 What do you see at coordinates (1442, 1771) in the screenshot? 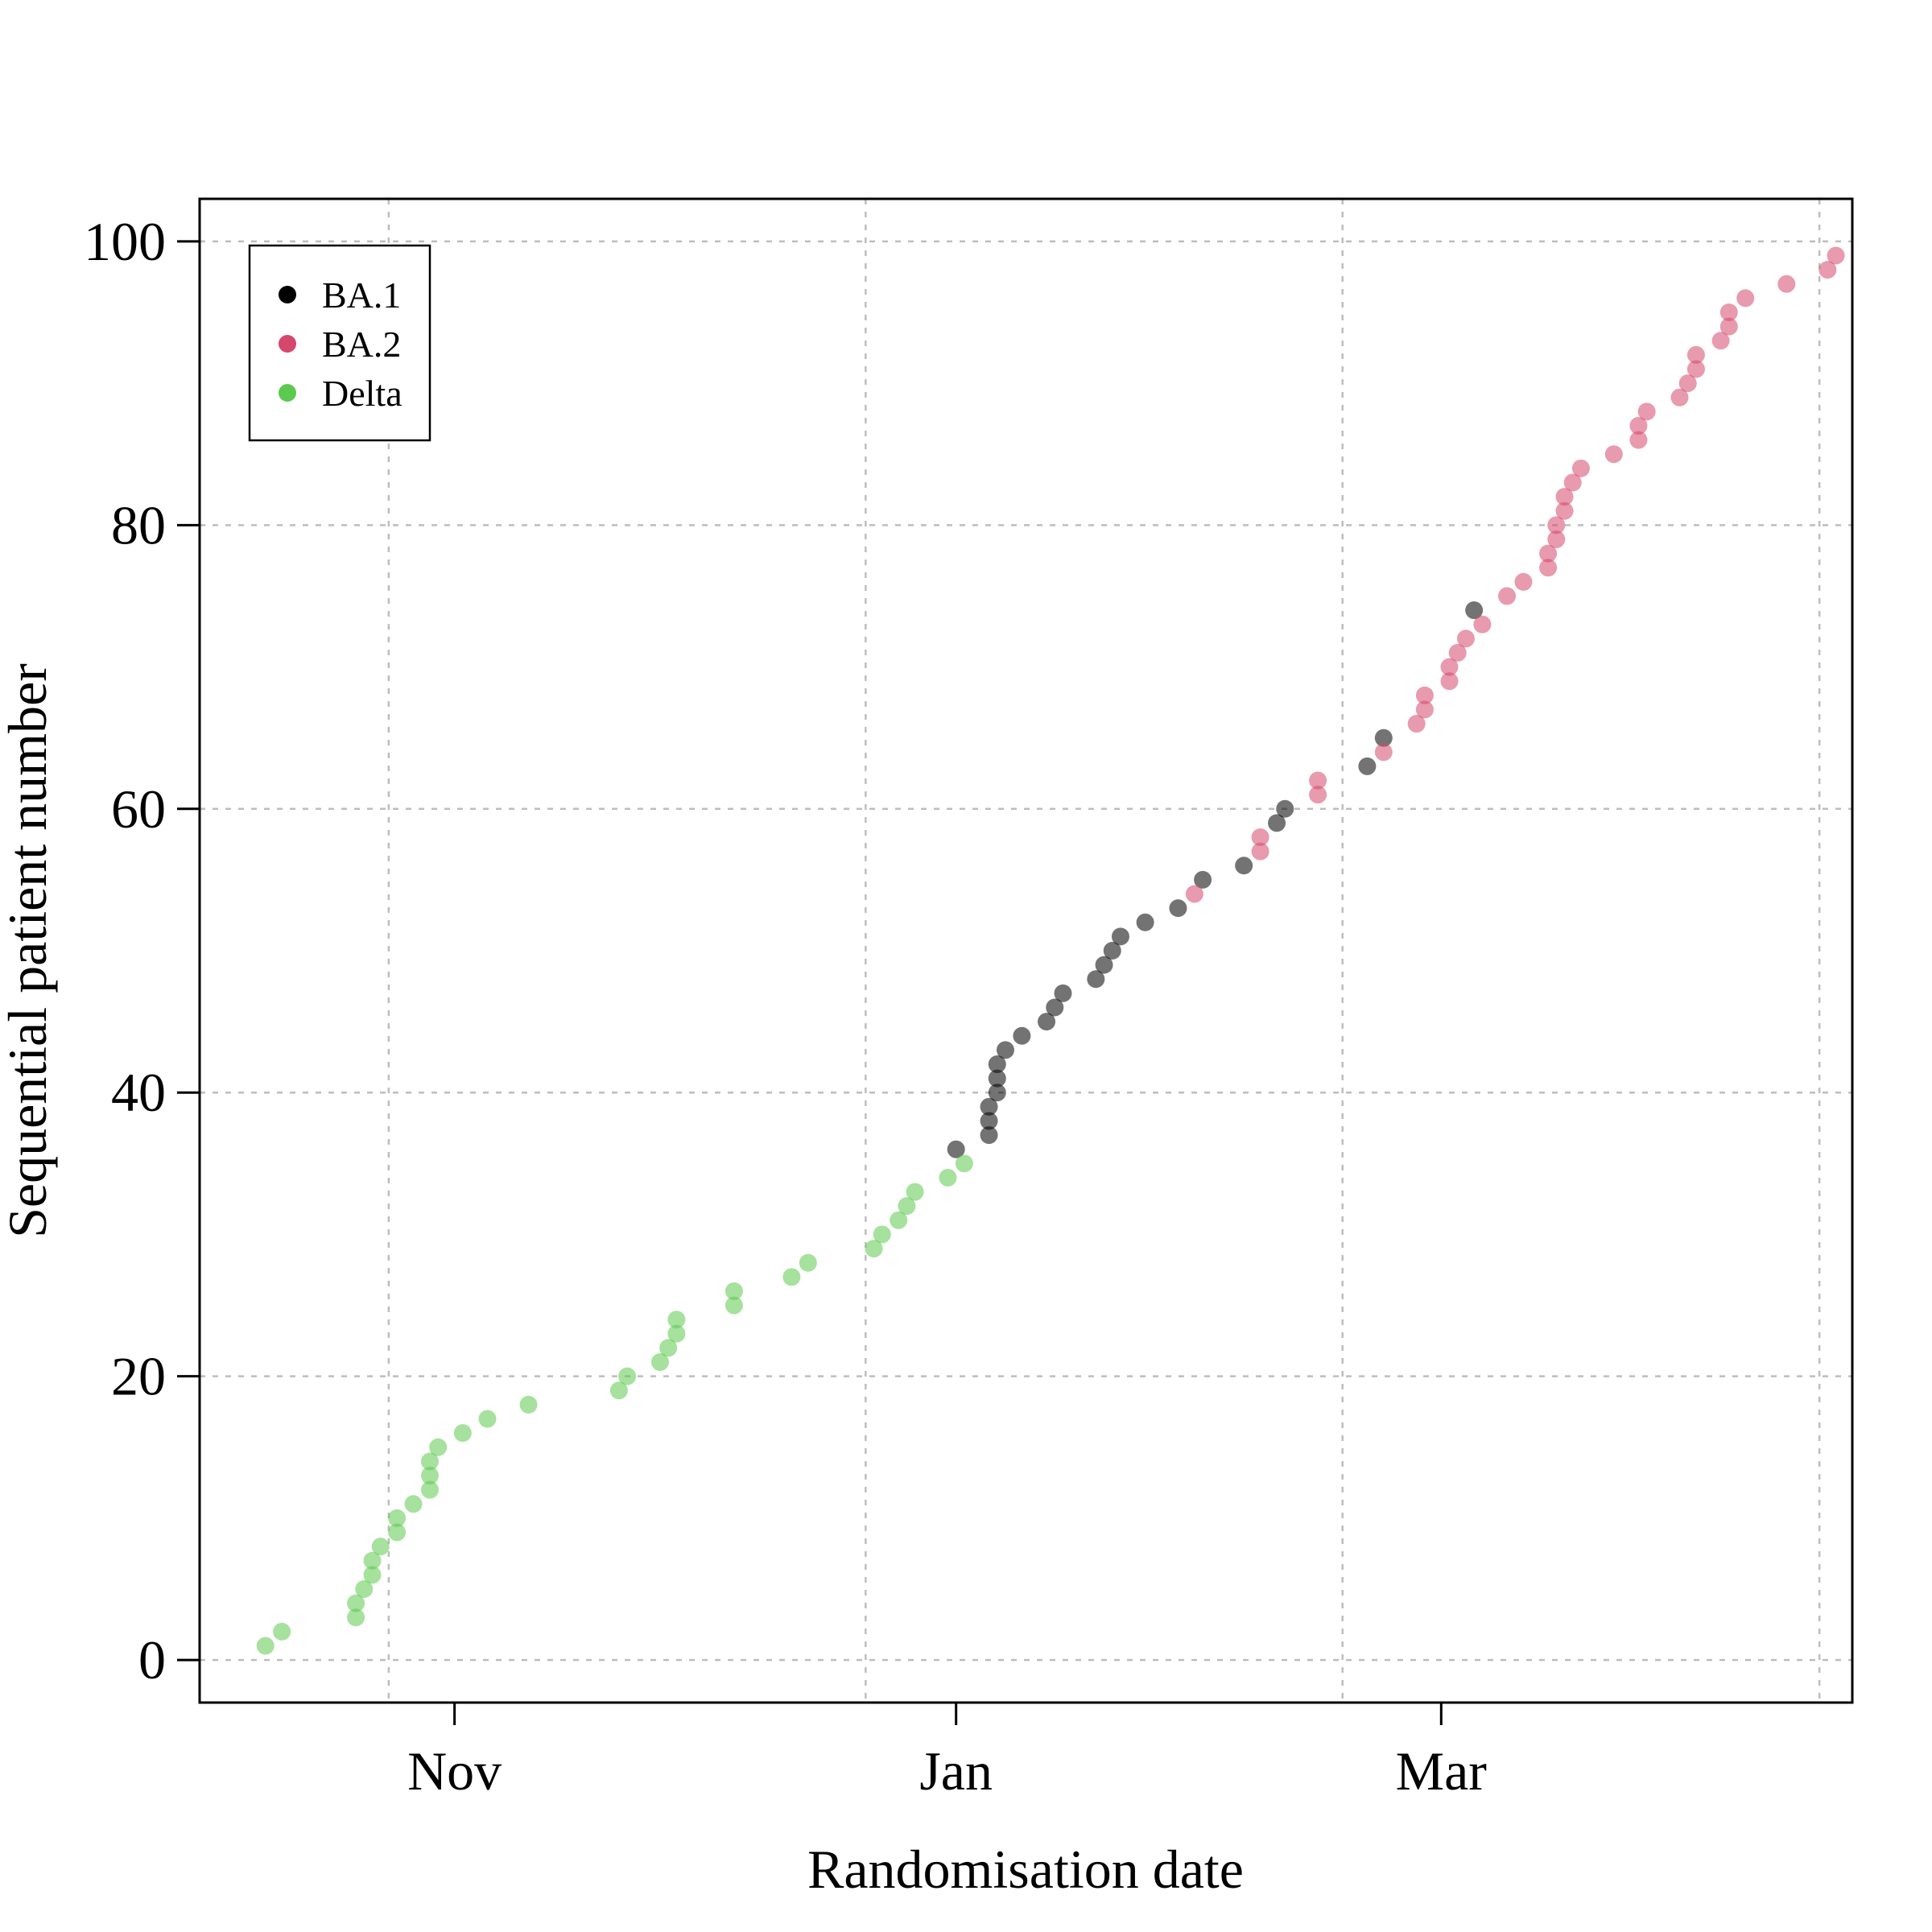
I see `x-tick-label: Mar` at bounding box center [1442, 1771].